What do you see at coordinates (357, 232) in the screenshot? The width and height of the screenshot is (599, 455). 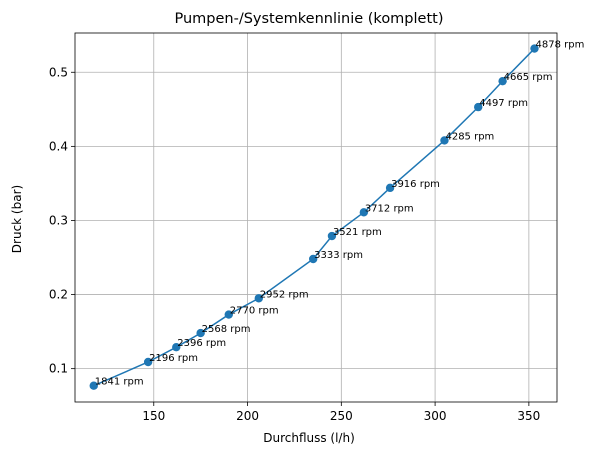 I see `data-point-label: 3521 rpm` at bounding box center [357, 232].